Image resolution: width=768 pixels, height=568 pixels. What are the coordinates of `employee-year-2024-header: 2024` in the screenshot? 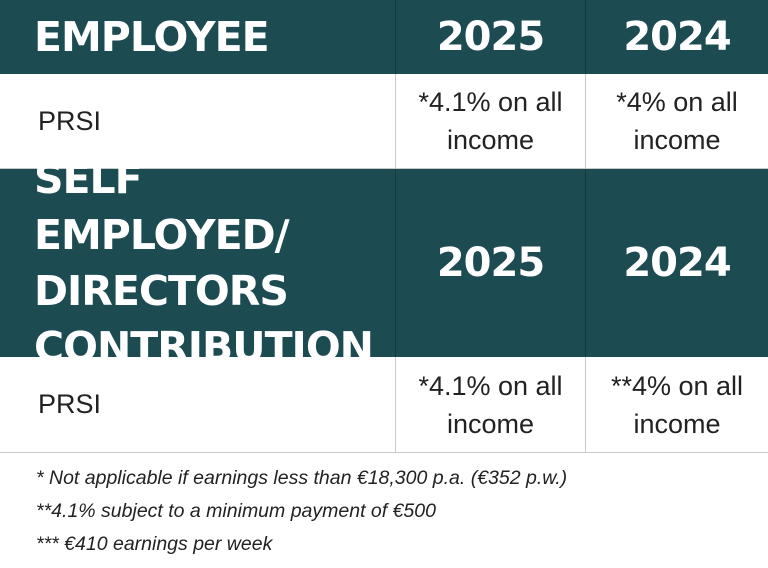 It's located at (676, 37).